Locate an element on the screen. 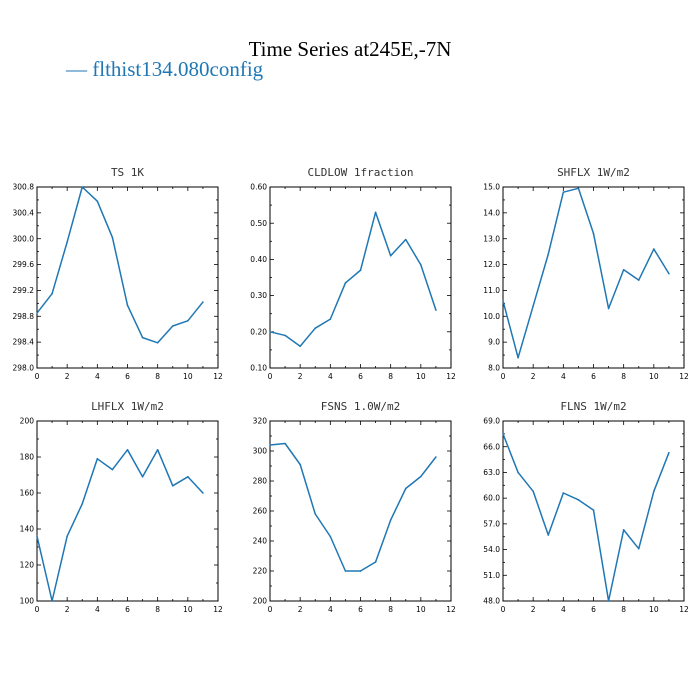 The height and width of the screenshot is (700, 700). y-tick-label: 57.0 is located at coordinates (491, 523).